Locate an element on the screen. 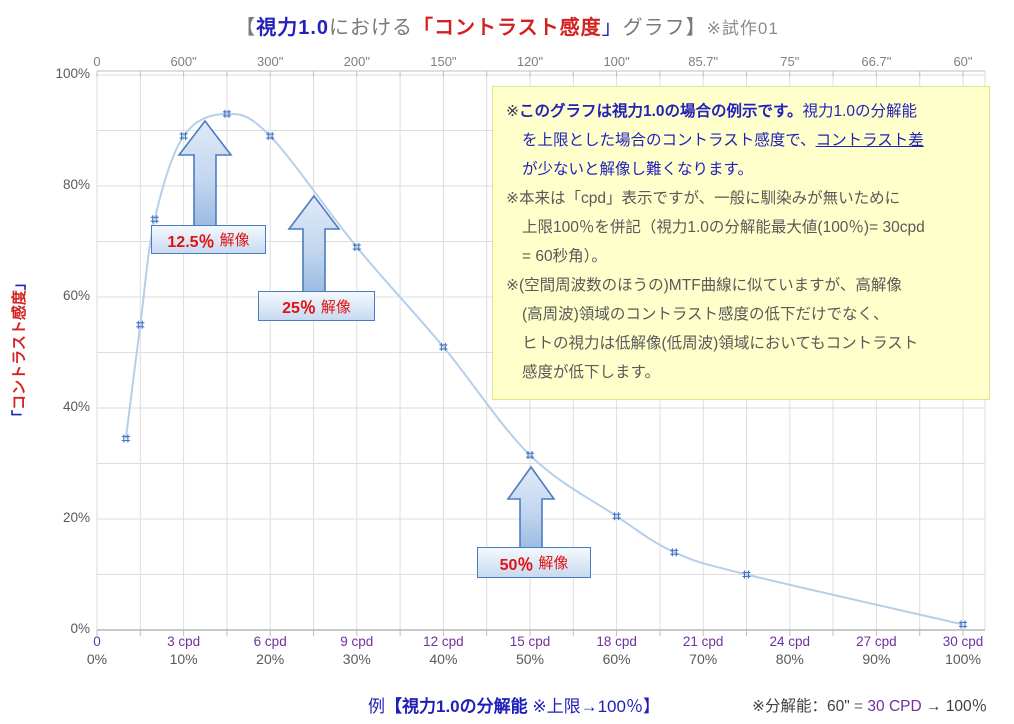  x-axis-top-arcsec-label: 75" is located at coordinates (790, 61).